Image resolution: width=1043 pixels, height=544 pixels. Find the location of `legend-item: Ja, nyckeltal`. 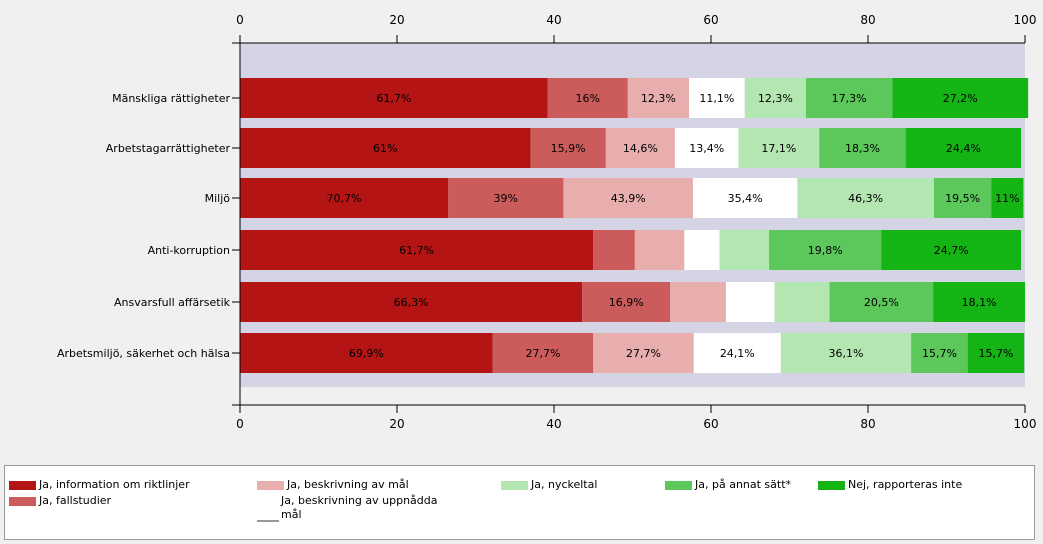

legend-item: Ja, nyckeltal is located at coordinates (549, 485).